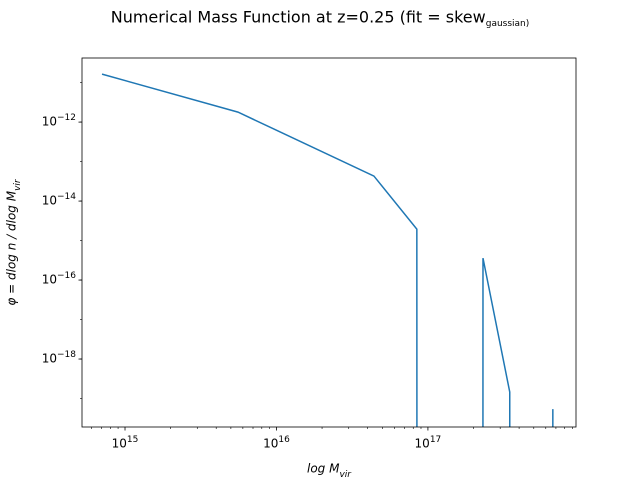 The width and height of the screenshot is (640, 480). Describe the element at coordinates (59, 279) in the screenshot. I see `y-tick-label: 10−16` at that location.